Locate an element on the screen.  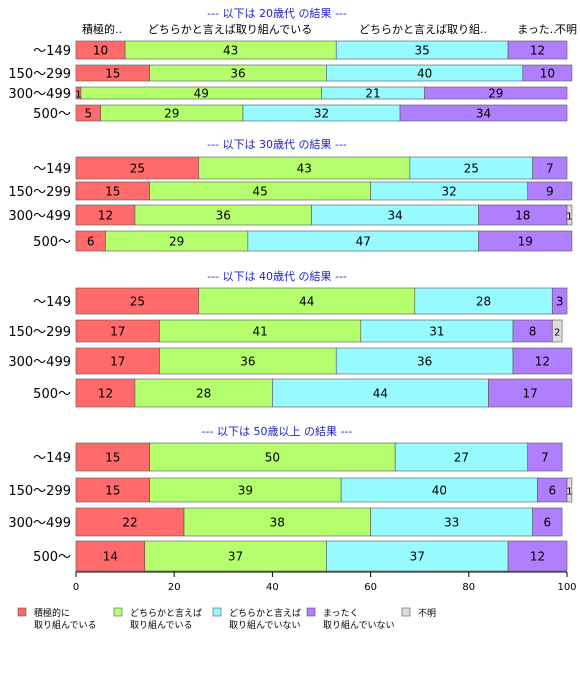
x-tick-label: 60 is located at coordinates (370, 587).